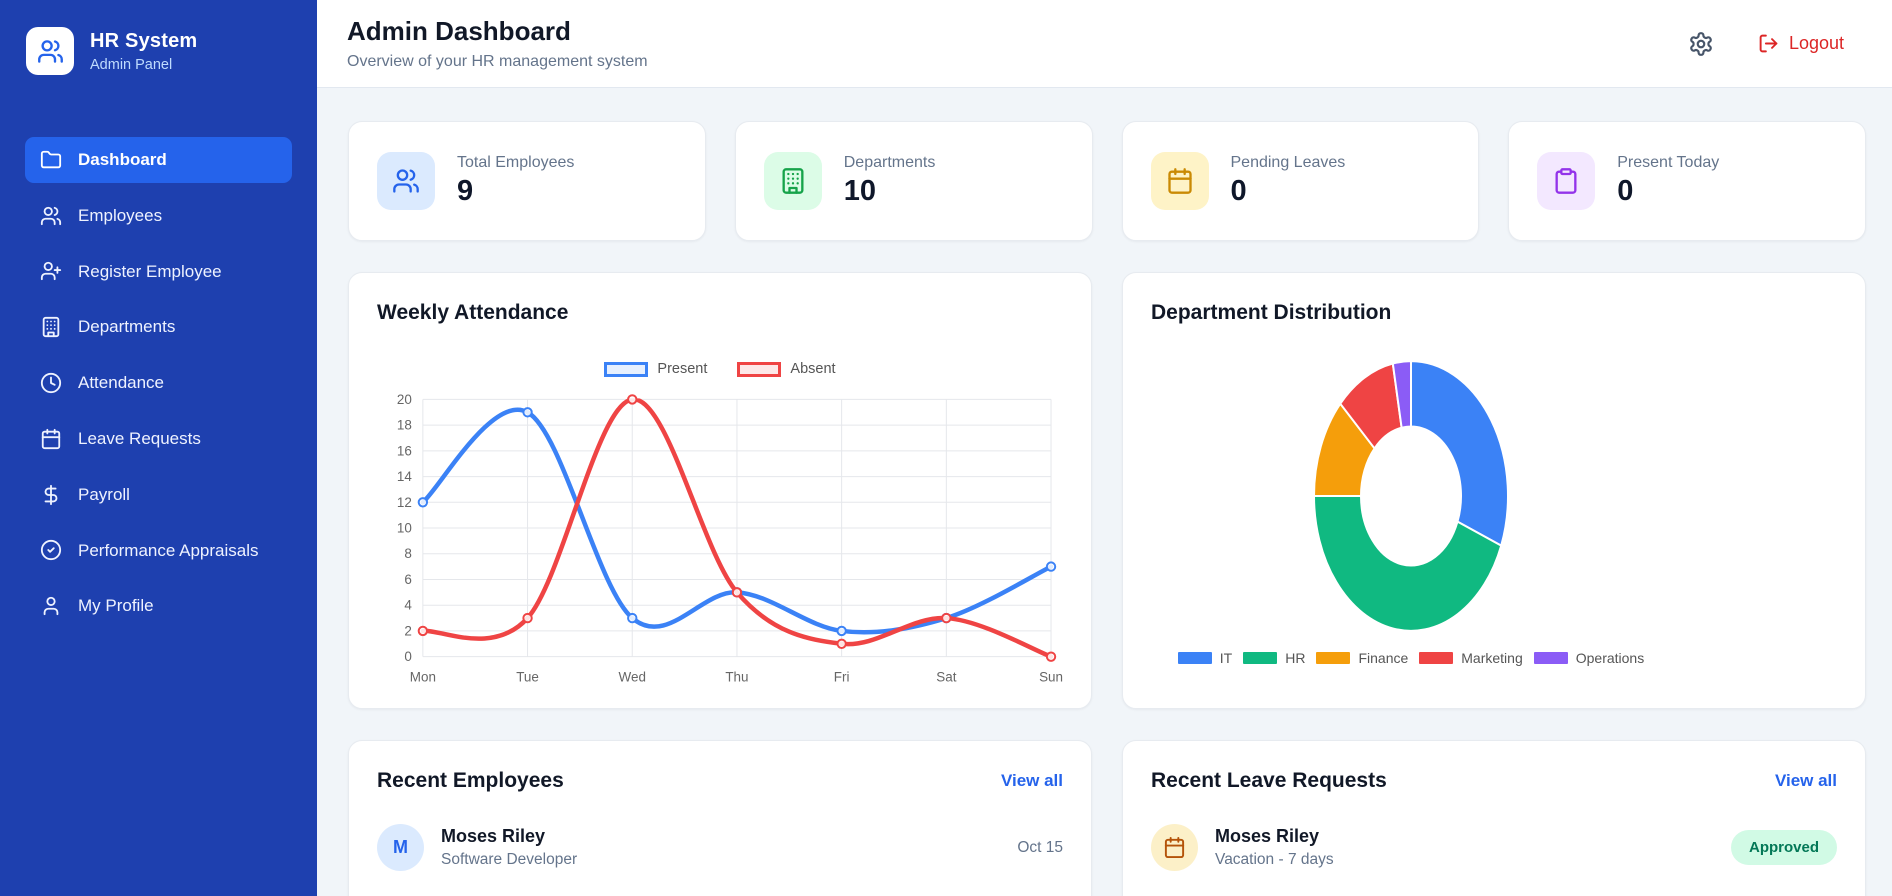 The image size is (1892, 896). What do you see at coordinates (1805, 780) in the screenshot?
I see `recent-leaves-view-all-link: View all` at bounding box center [1805, 780].